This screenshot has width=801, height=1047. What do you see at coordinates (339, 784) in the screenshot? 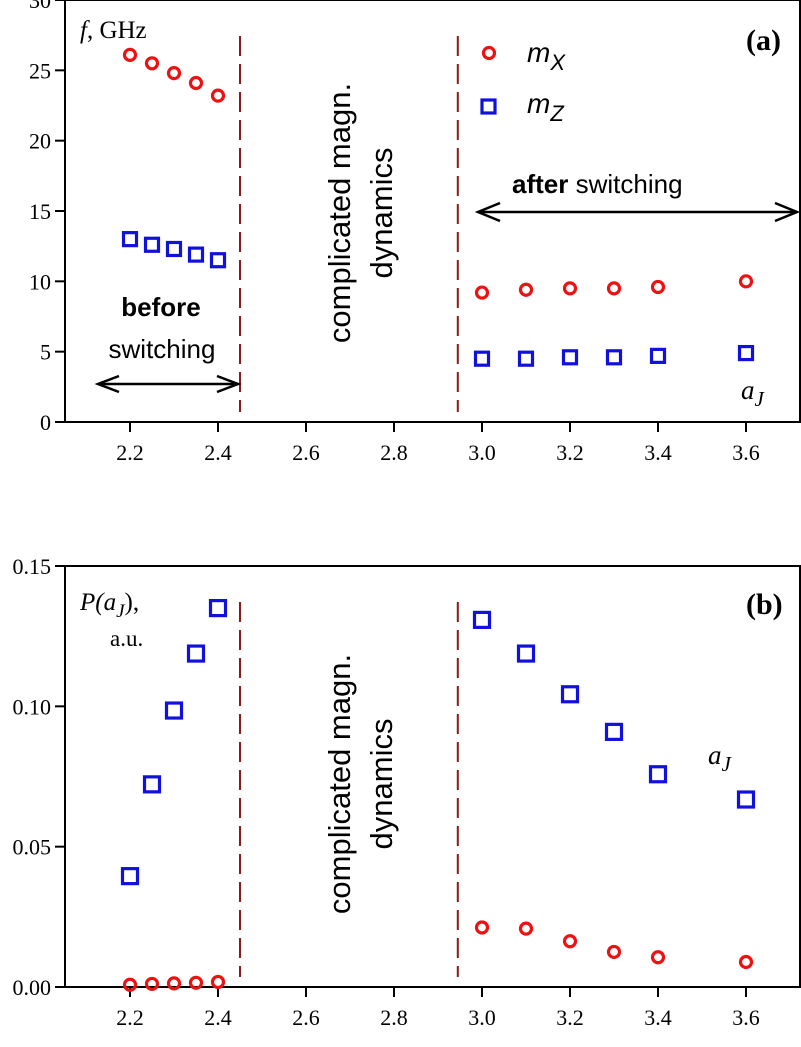
I see `panel-b-middle-line1: complicated magn.` at bounding box center [339, 784].